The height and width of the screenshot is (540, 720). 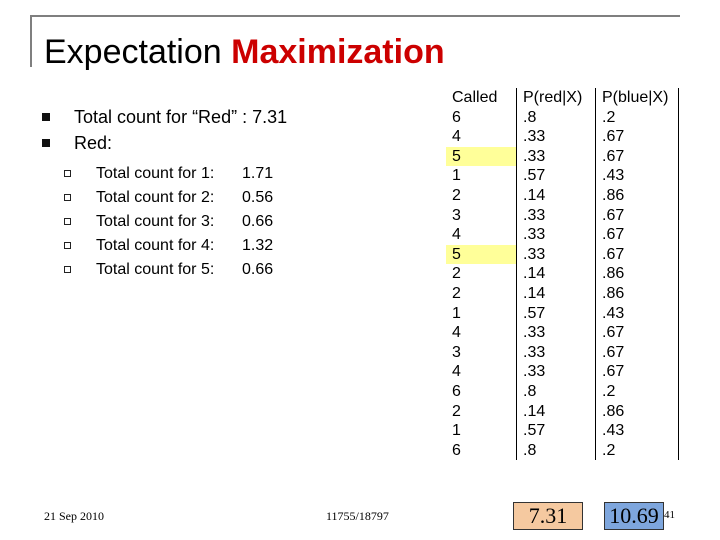 I want to click on sub-item: Total count for 4: 1.32, so click(x=173, y=246).